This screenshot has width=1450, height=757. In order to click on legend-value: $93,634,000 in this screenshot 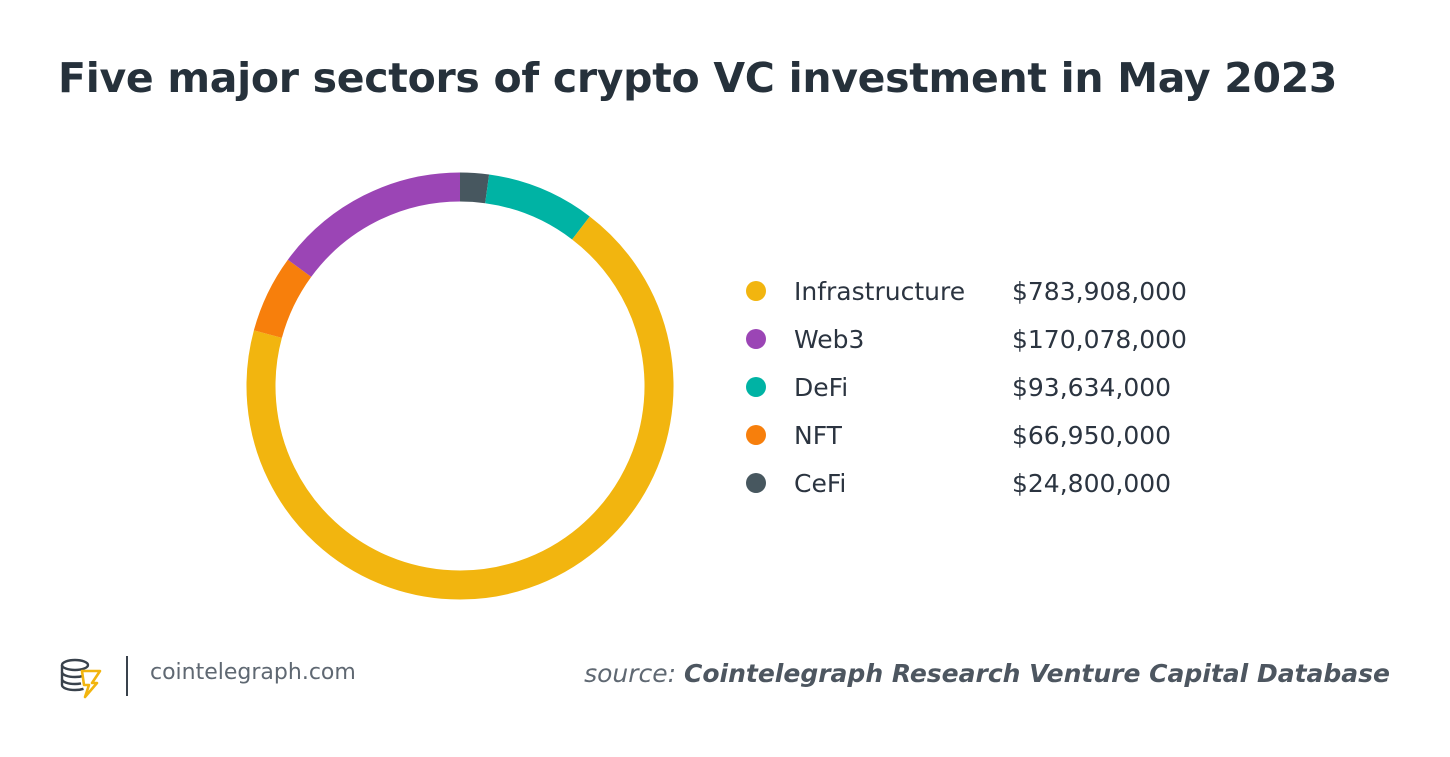, I will do `click(1092, 387)`.